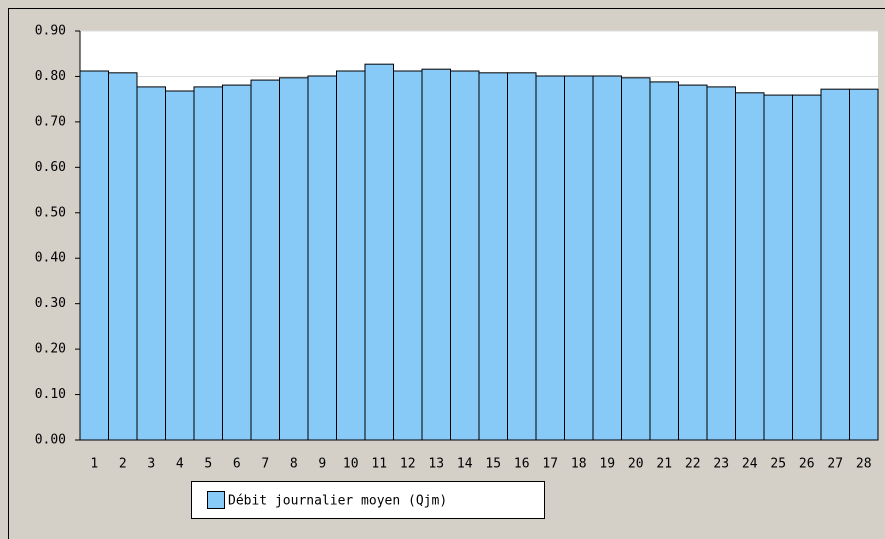 This screenshot has width=885, height=539. Describe the element at coordinates (50, 303) in the screenshot. I see `y-tick-label: 0.30` at that location.